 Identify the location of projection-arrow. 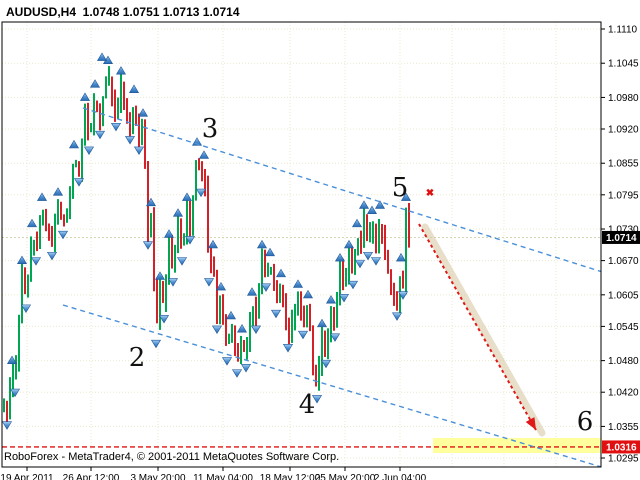
(482, 330).